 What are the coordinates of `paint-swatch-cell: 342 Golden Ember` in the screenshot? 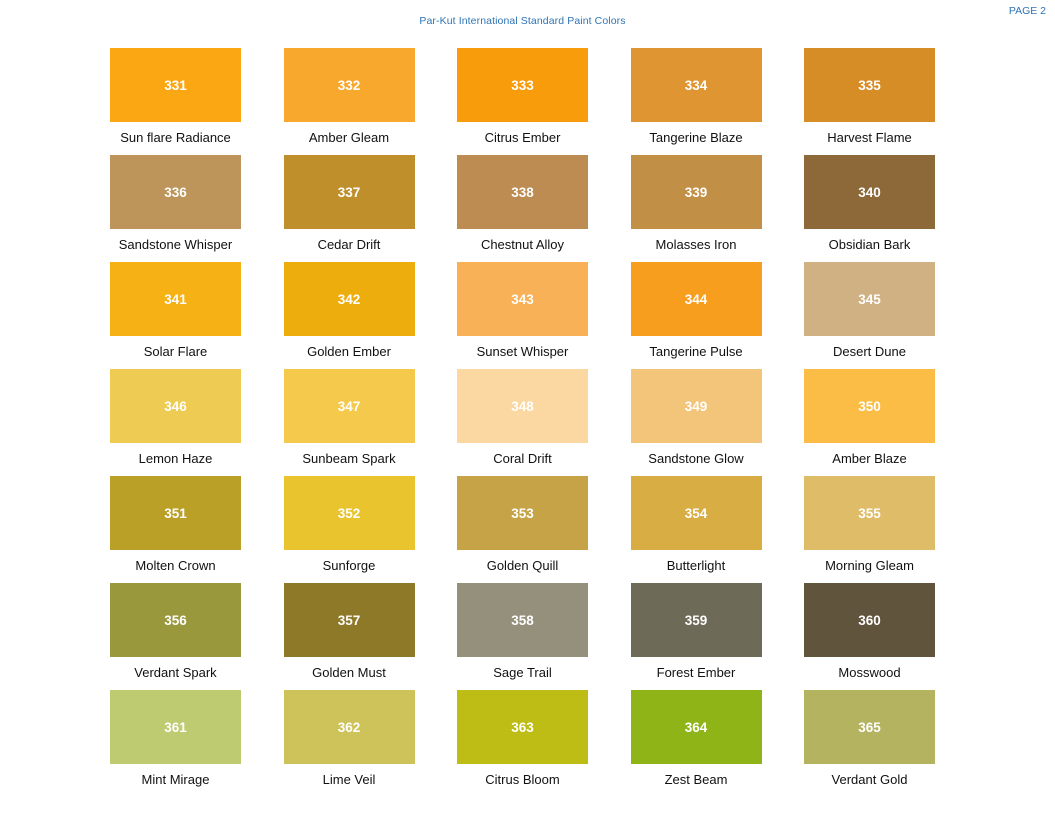 It's located at (349, 315).